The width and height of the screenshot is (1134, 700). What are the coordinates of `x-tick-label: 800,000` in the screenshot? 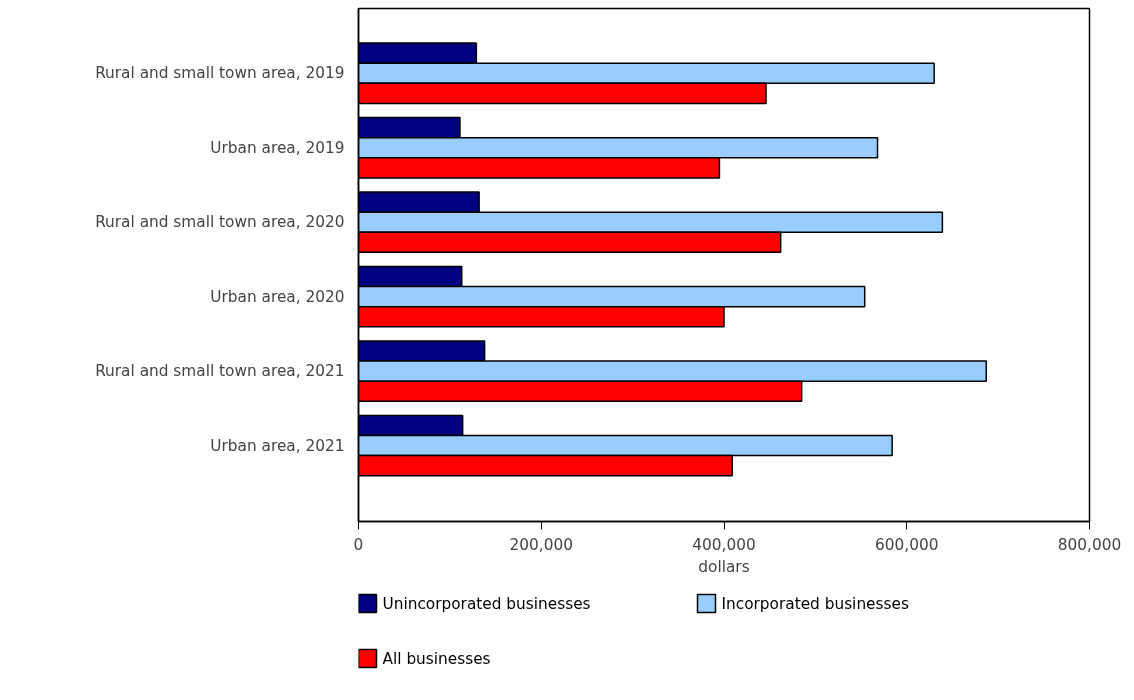 It's located at (1089, 544).